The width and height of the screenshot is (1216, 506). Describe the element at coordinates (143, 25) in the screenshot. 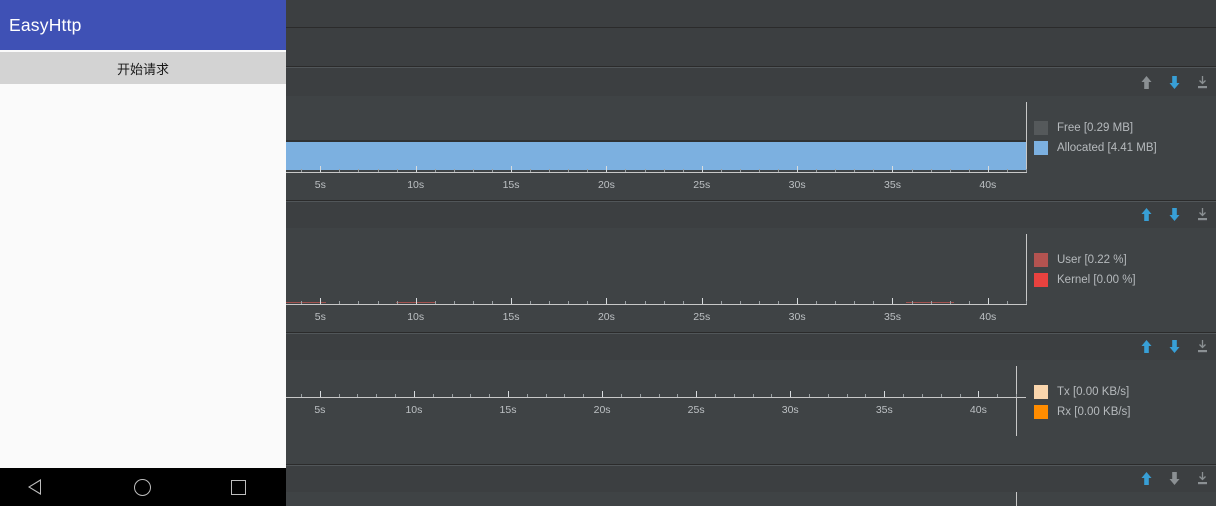

I see `app-bar: EasyHttp` at that location.